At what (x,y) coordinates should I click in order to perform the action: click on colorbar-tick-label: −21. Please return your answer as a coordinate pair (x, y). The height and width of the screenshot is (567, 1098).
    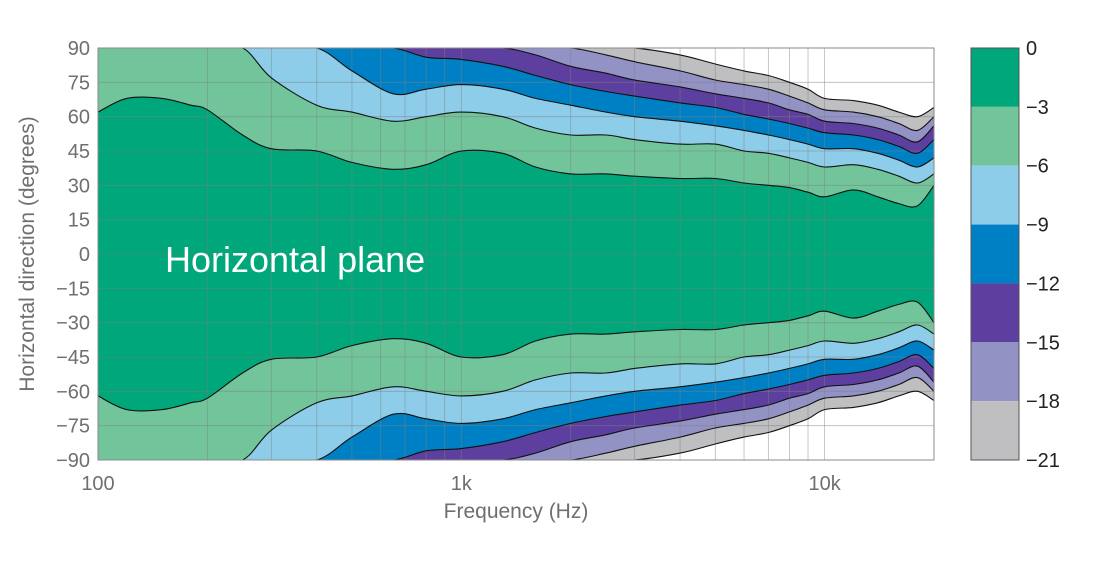
    Looking at the image, I should click on (1043, 461).